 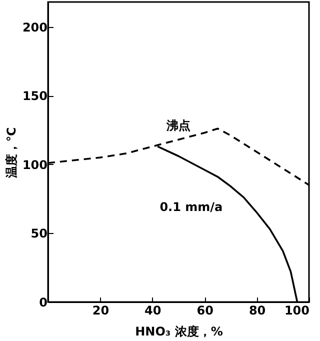 I want to click on x-tick-label: 80, so click(x=257, y=311).